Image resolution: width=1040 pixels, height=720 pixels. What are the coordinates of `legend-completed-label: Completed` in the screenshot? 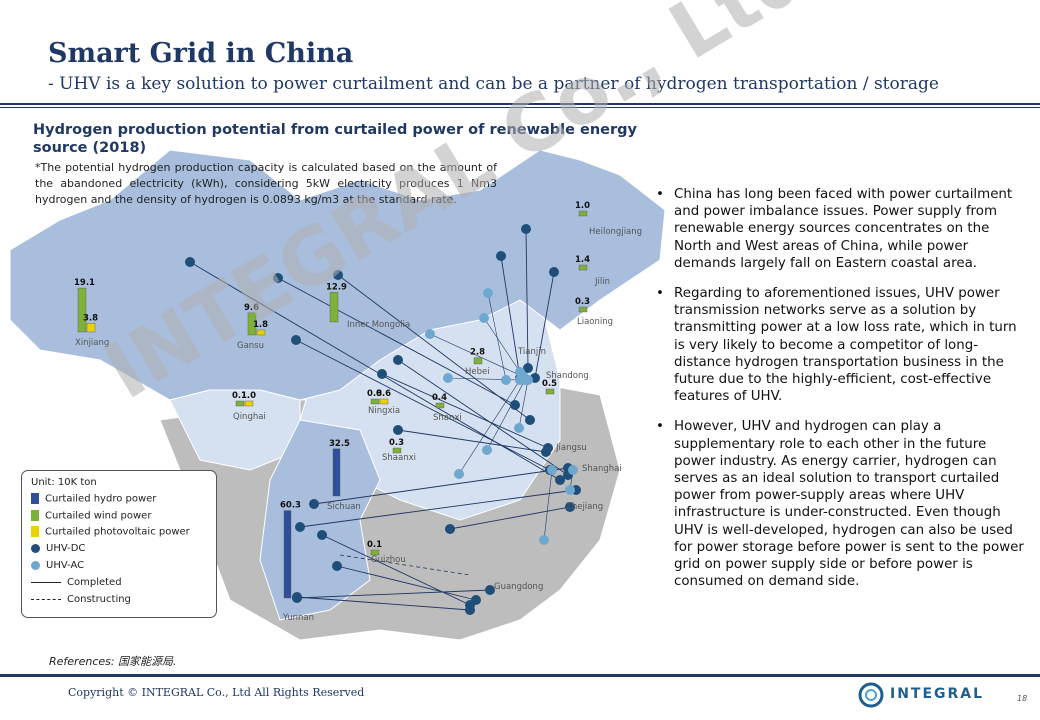 It's located at (94, 582).